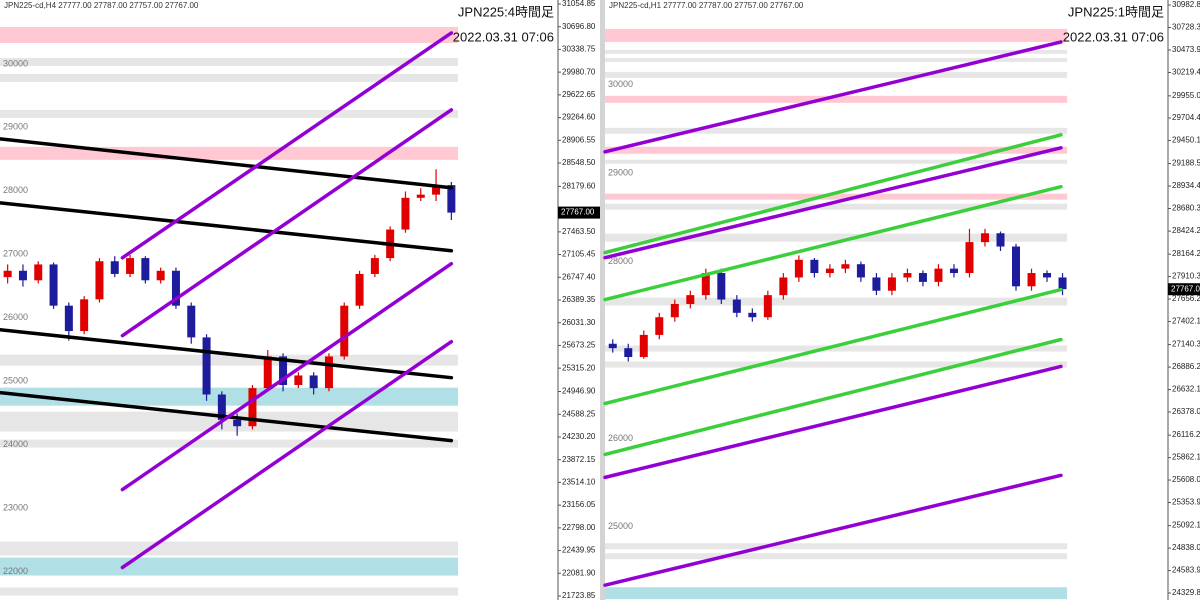 The width and height of the screenshot is (1200, 600). What do you see at coordinates (579, 231) in the screenshot?
I see `y-tick-label: 27463.50` at bounding box center [579, 231].